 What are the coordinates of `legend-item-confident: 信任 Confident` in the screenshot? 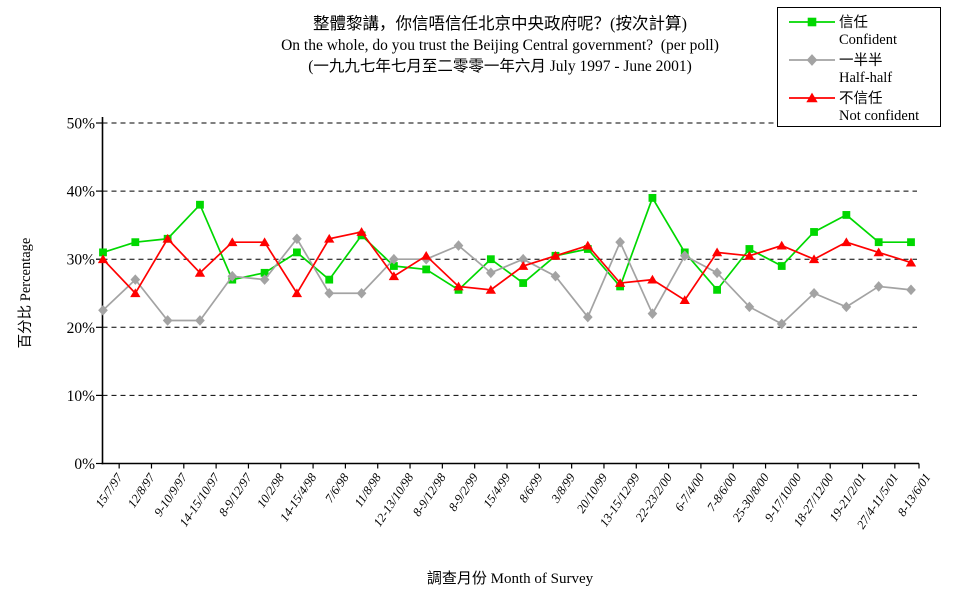 It's located at (859, 31).